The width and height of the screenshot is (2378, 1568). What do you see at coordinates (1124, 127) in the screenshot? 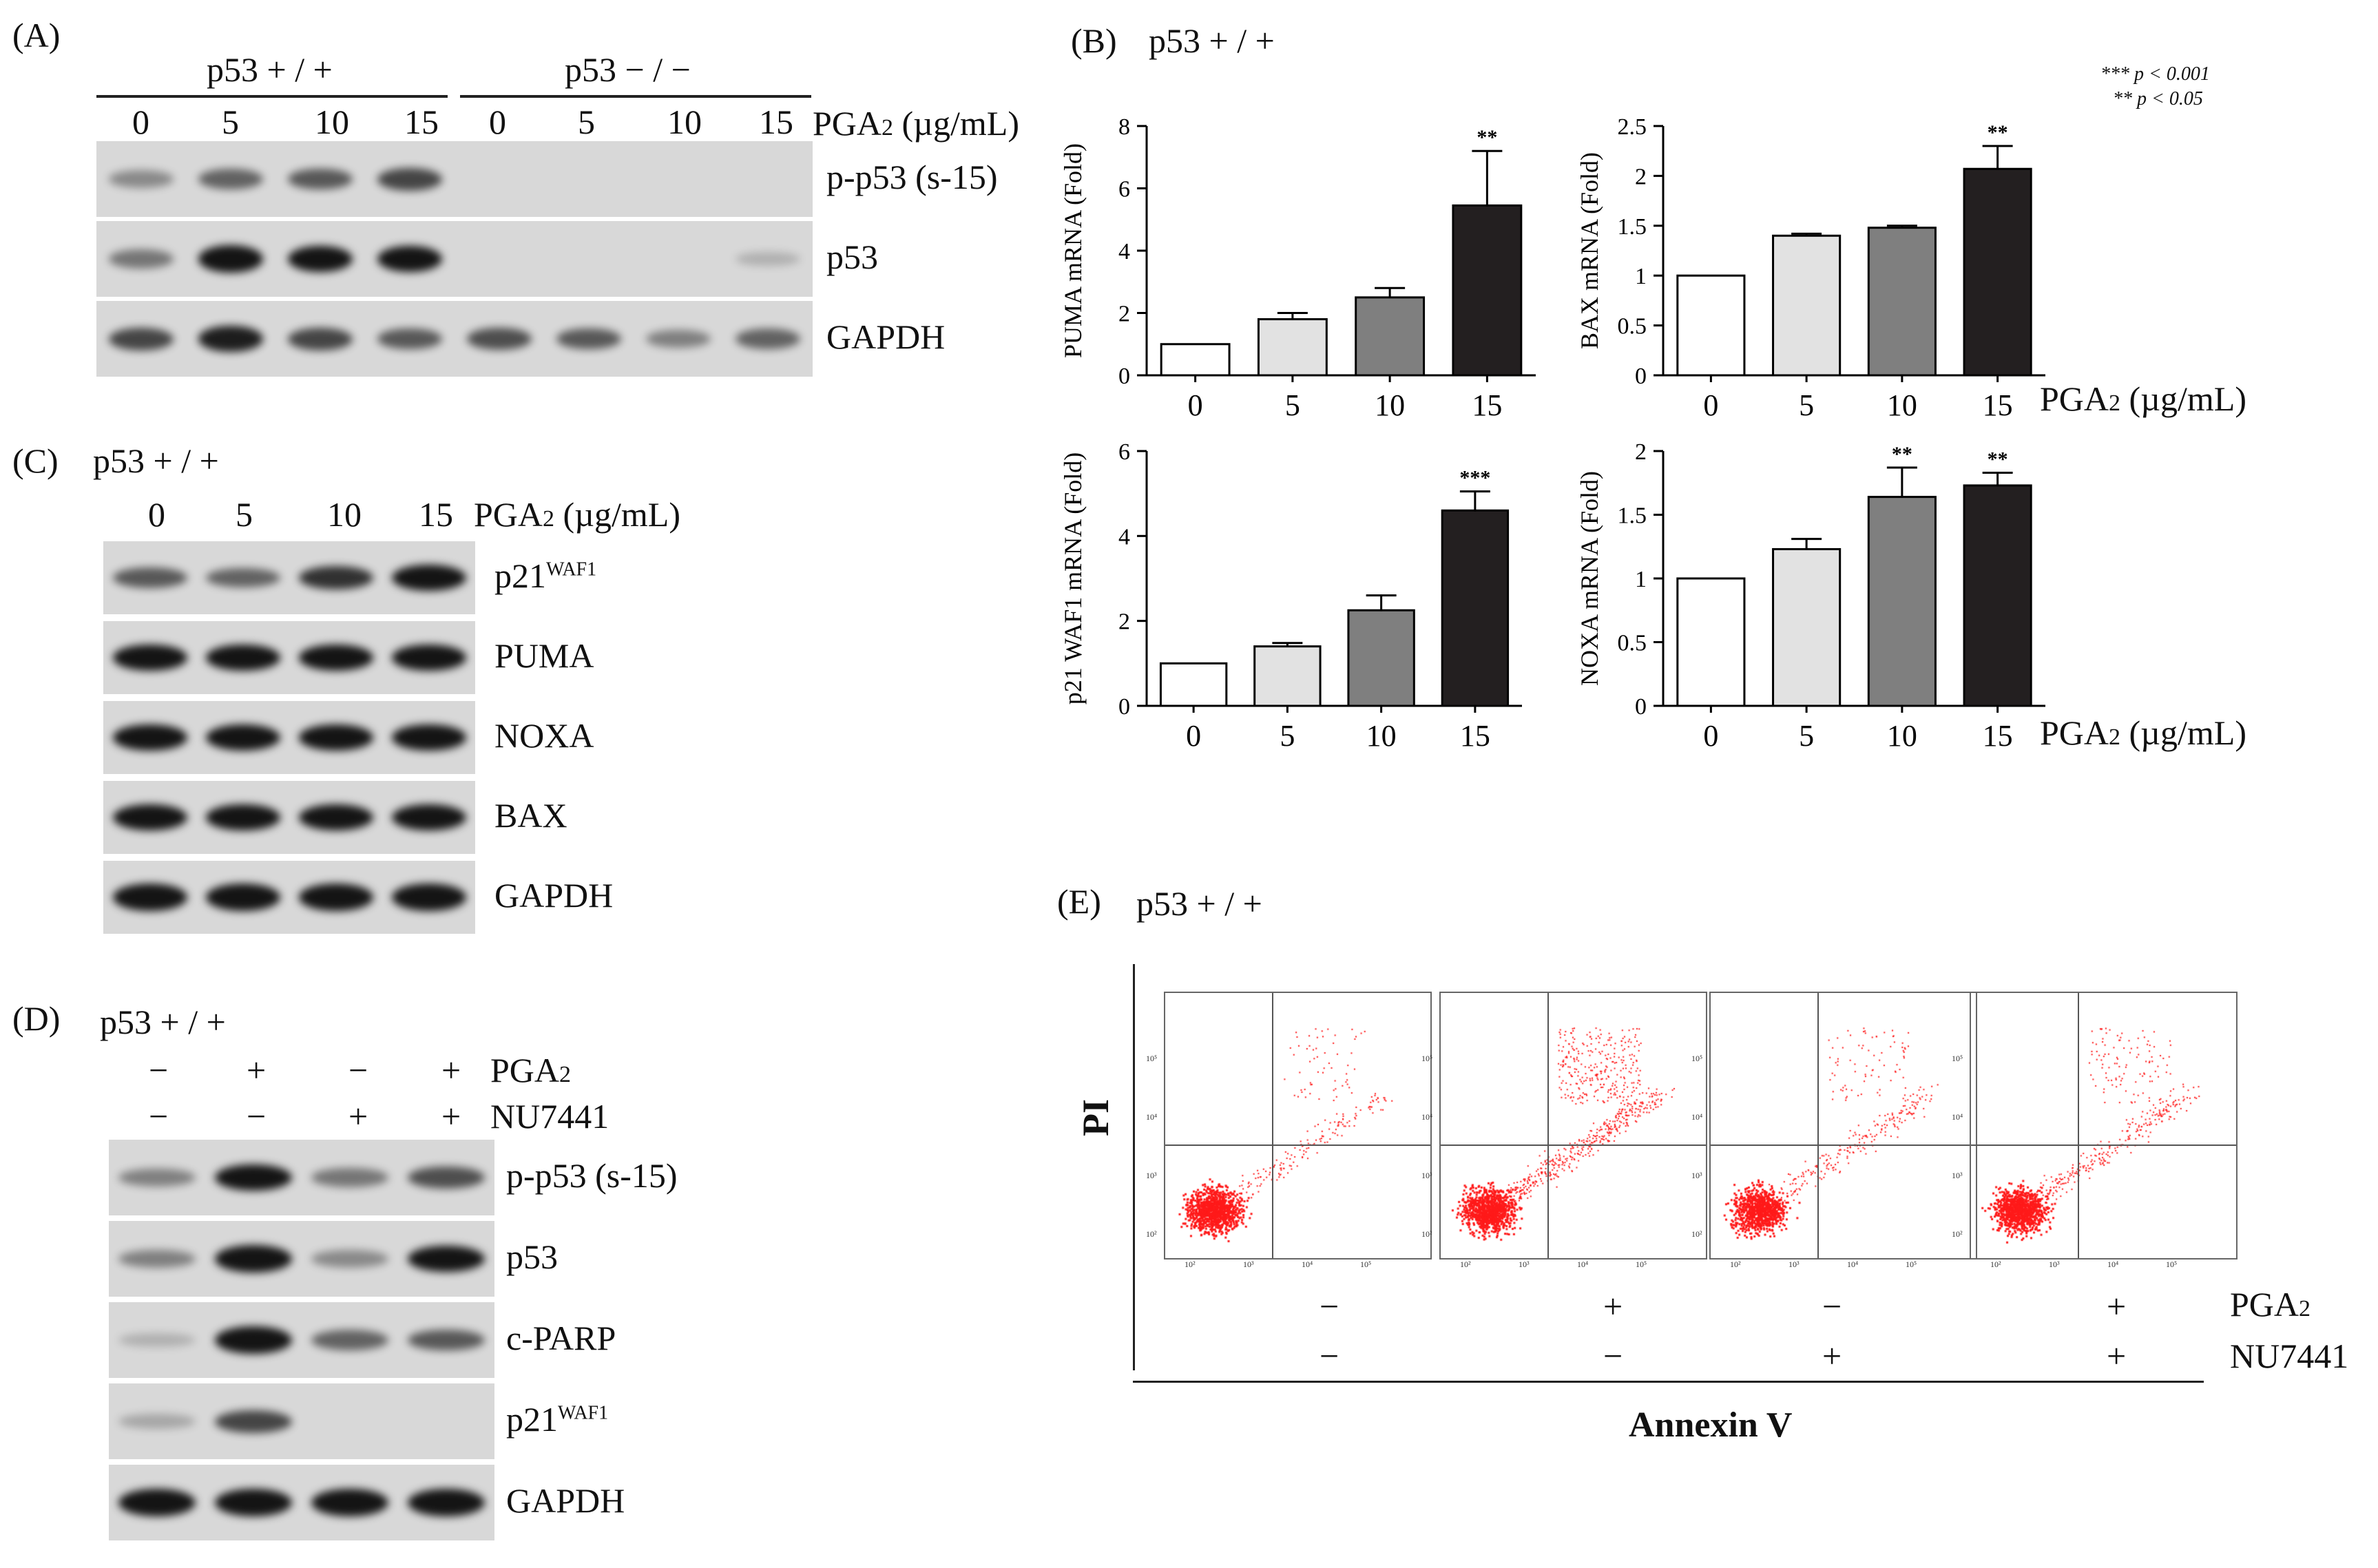
I see `y-tick-label: 8` at bounding box center [1124, 127].